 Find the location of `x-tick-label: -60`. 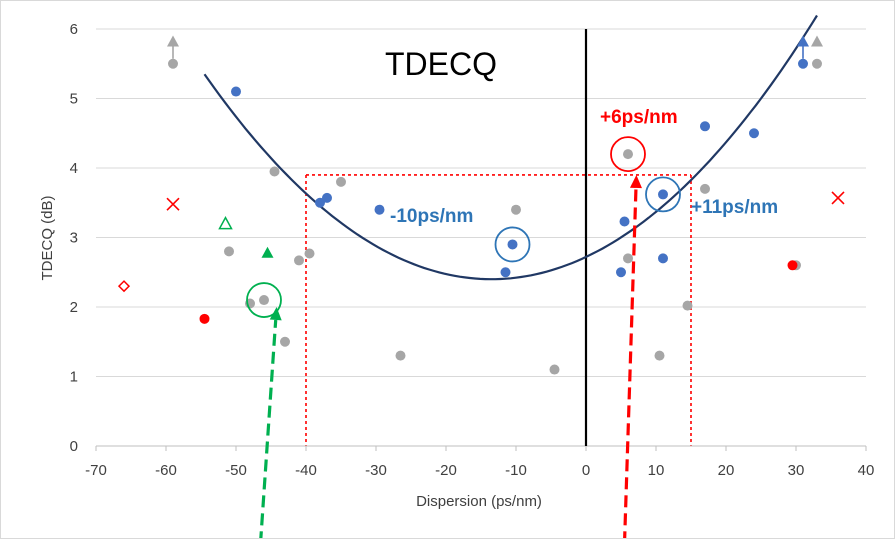

x-tick-label: -60 is located at coordinates (166, 470).